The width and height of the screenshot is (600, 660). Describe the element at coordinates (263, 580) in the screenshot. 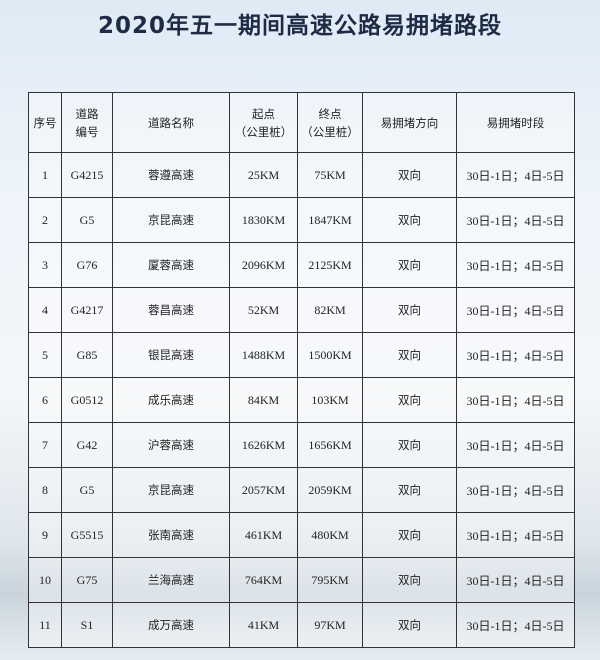

I see `cell-start: 764KM` at that location.